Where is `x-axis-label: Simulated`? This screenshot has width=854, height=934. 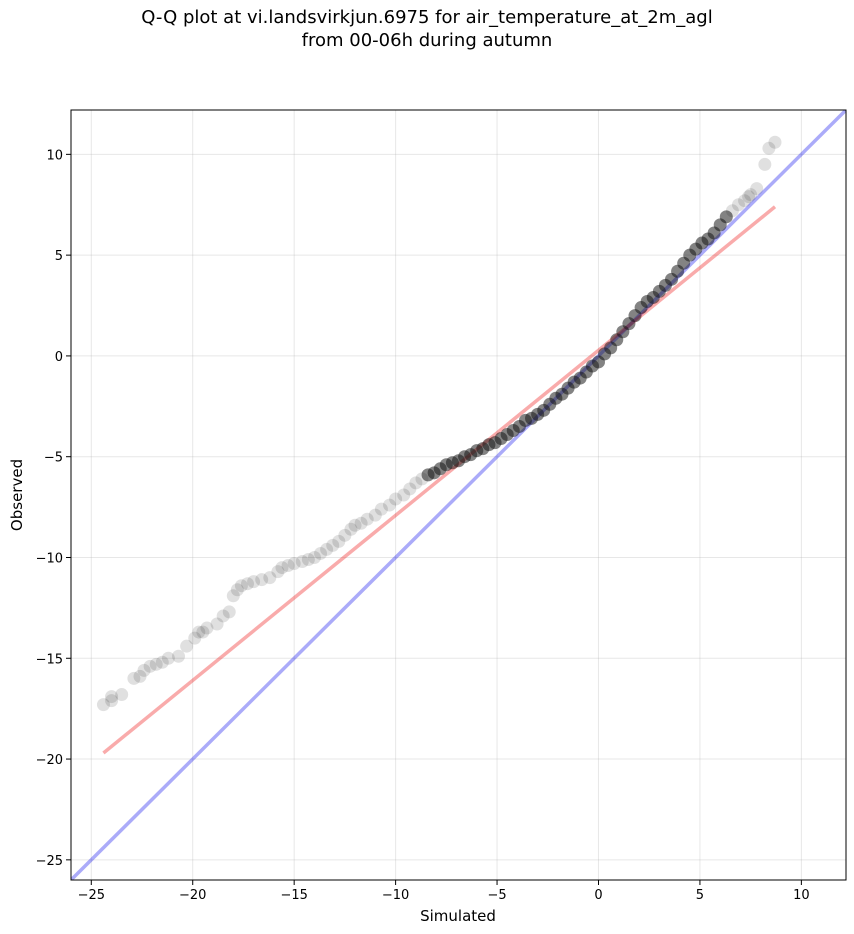 x-axis-label: Simulated is located at coordinates (458, 916).